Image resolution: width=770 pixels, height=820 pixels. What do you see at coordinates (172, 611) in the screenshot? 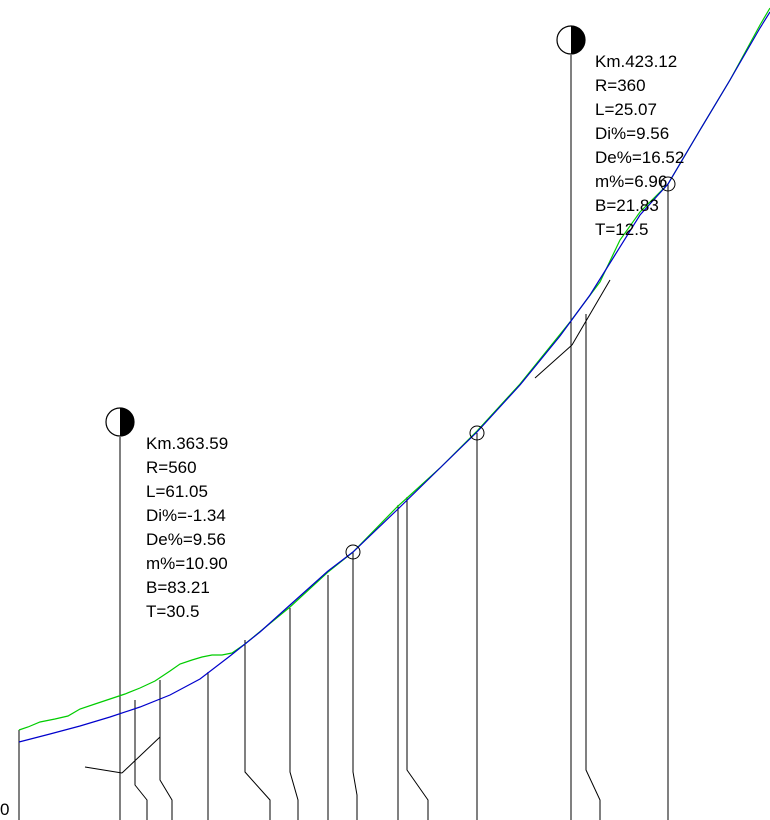
I see `curve-tangent-label: T=30.5` at bounding box center [172, 611].